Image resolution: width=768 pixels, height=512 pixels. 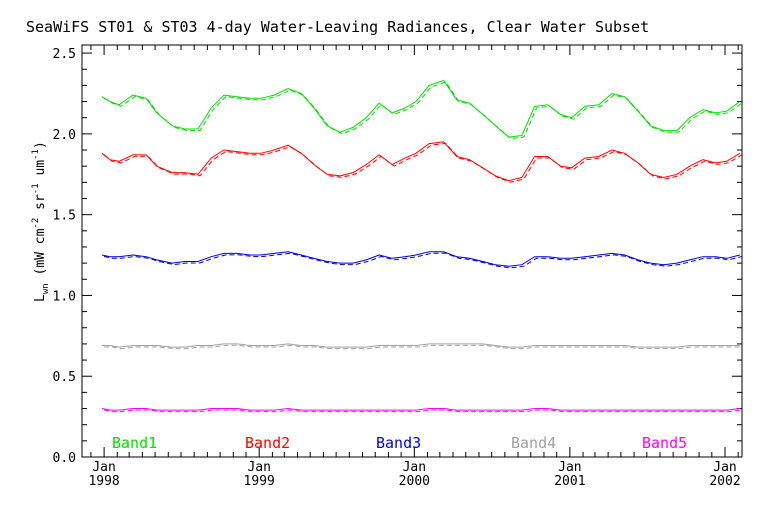 I want to click on legend-label-band3: Band3, so click(x=398, y=443).